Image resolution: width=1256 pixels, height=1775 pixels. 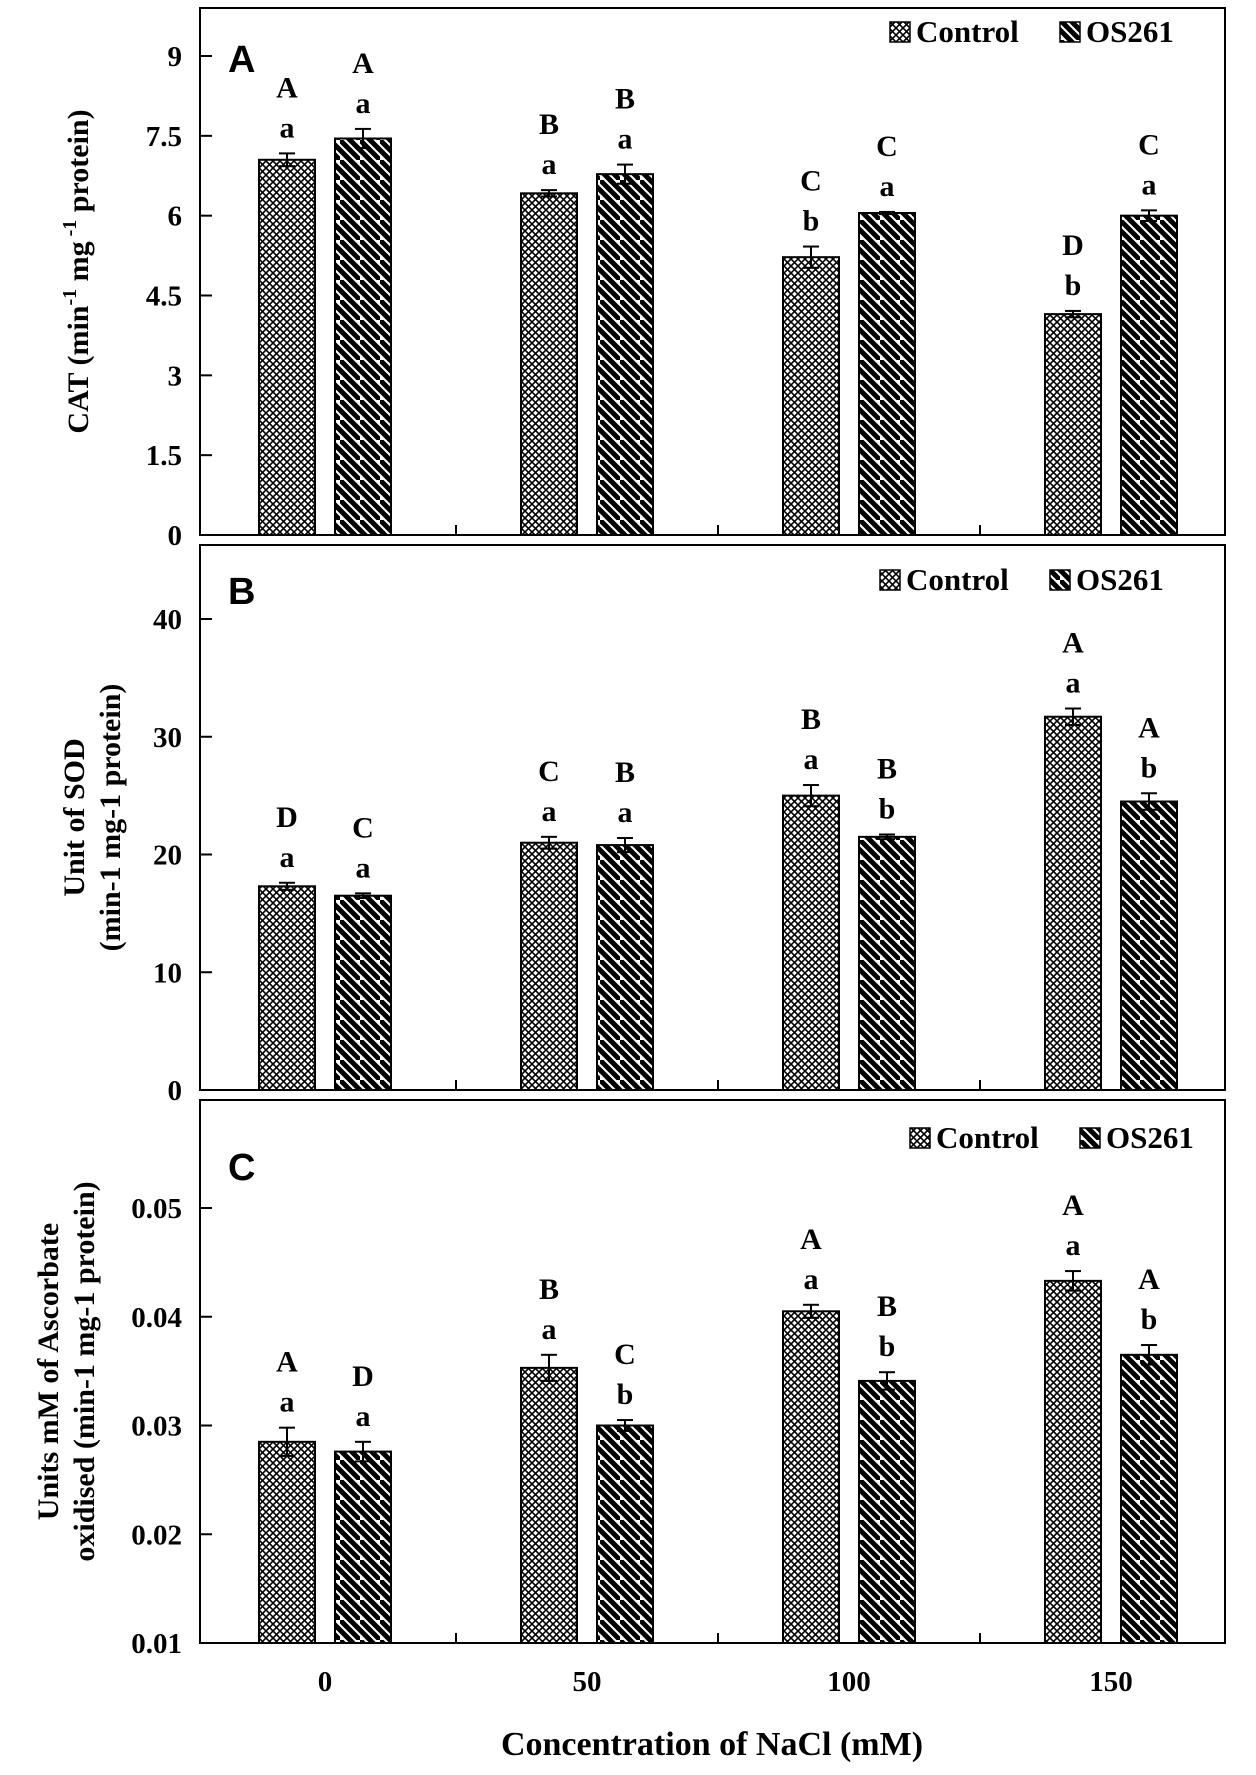 I want to click on y-tick-label: 6, so click(x=175, y=217).